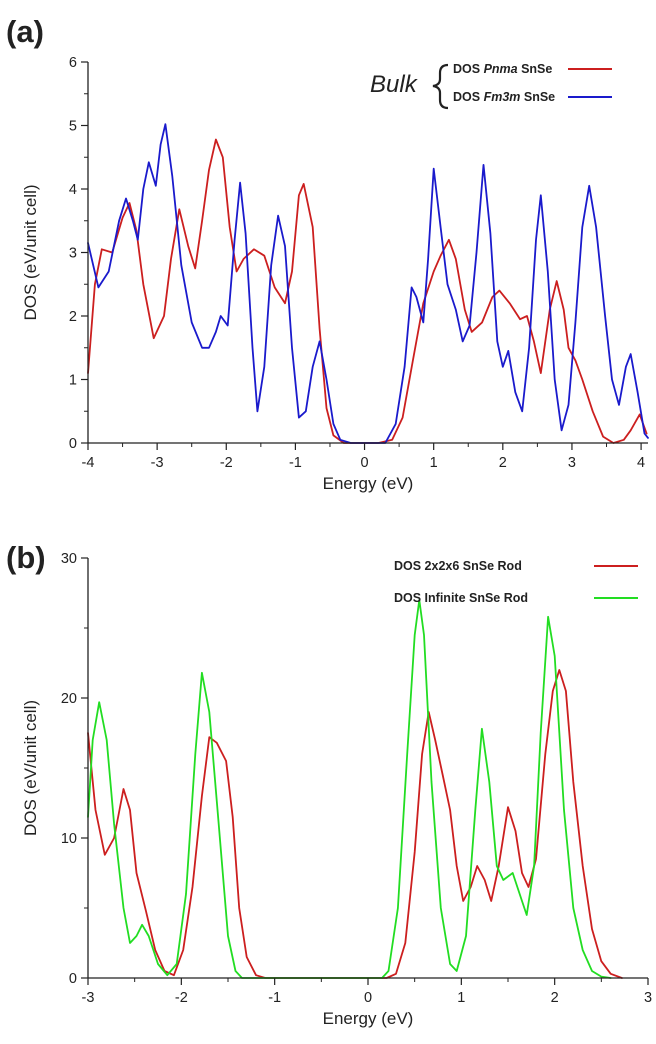  What do you see at coordinates (73, 254) in the screenshot?
I see `plot-a-y-tick-label: 3` at bounding box center [73, 254].